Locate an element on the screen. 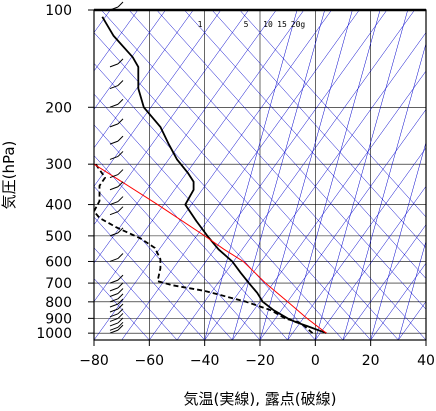  x-tick-label: −40 is located at coordinates (205, 361).